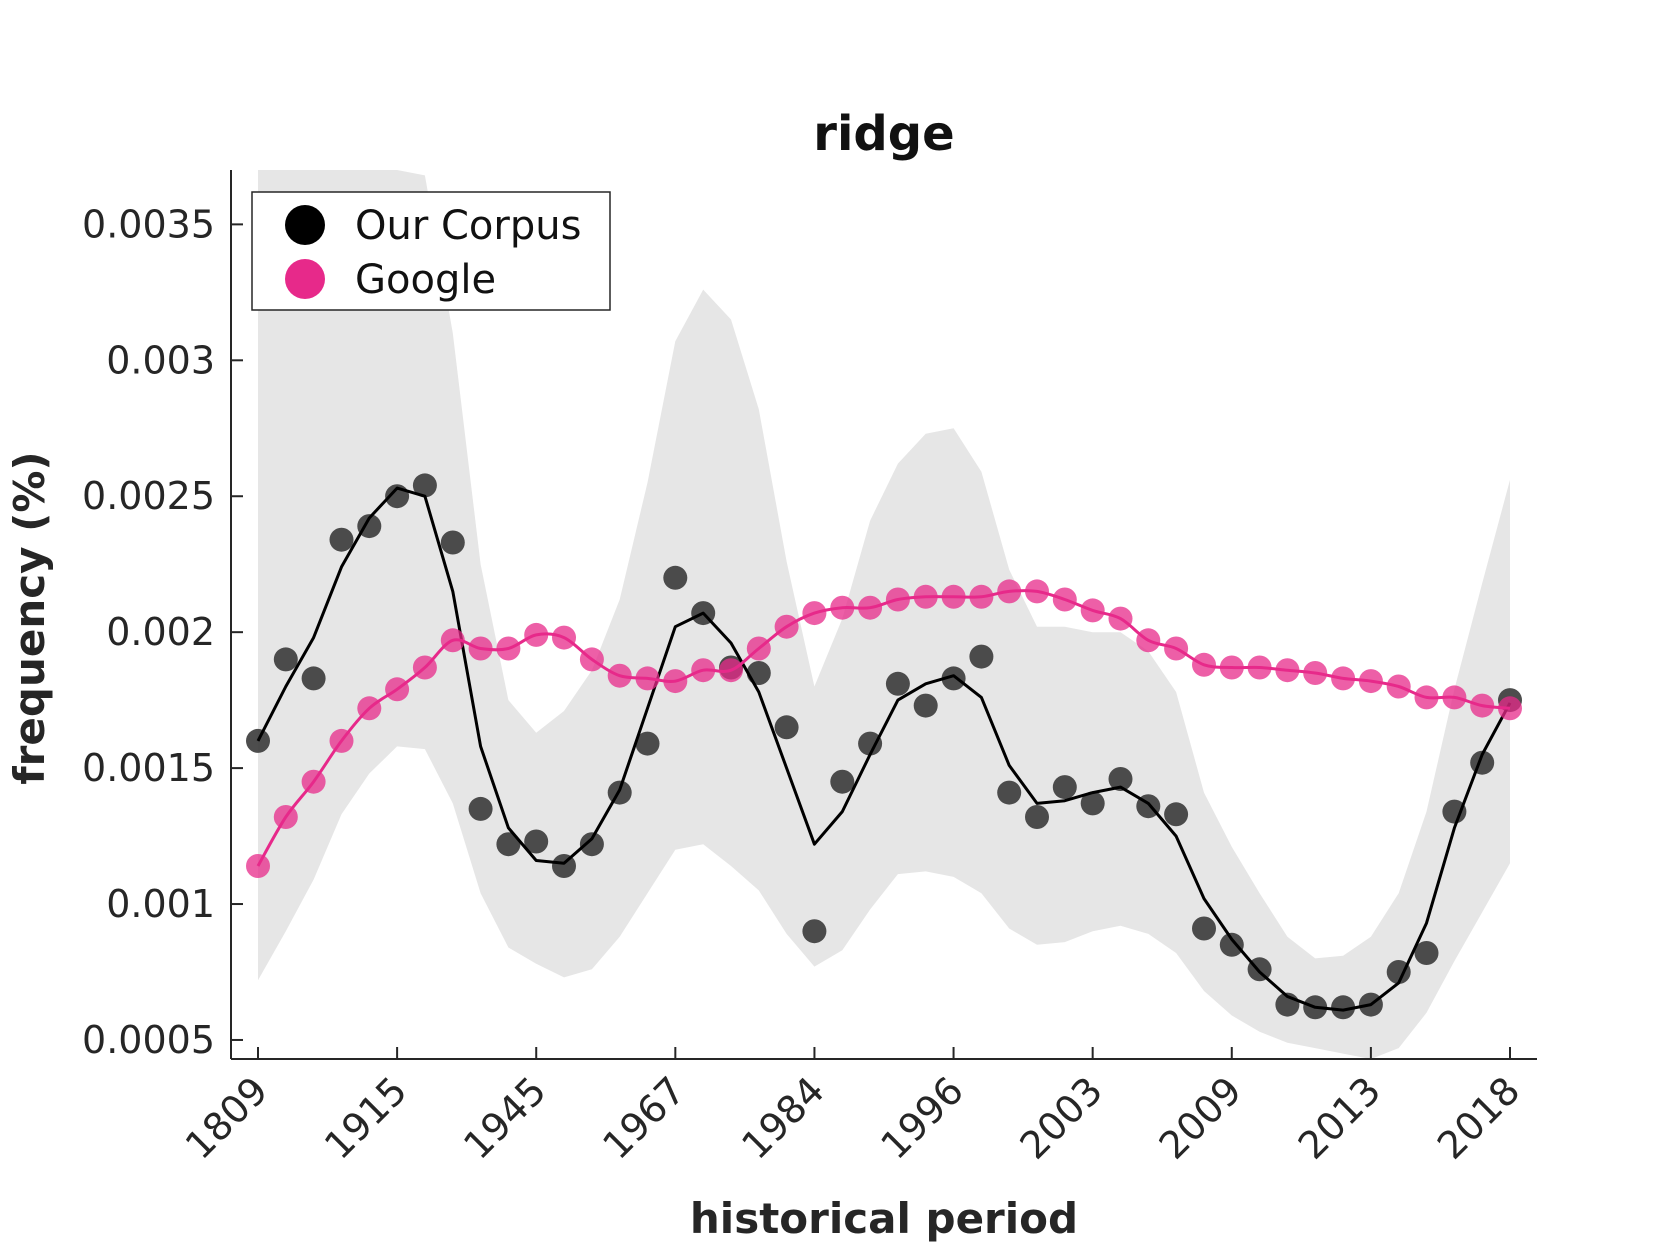  Describe the element at coordinates (148, 496) in the screenshot. I see `y-tick-label: 0.0025` at that location.